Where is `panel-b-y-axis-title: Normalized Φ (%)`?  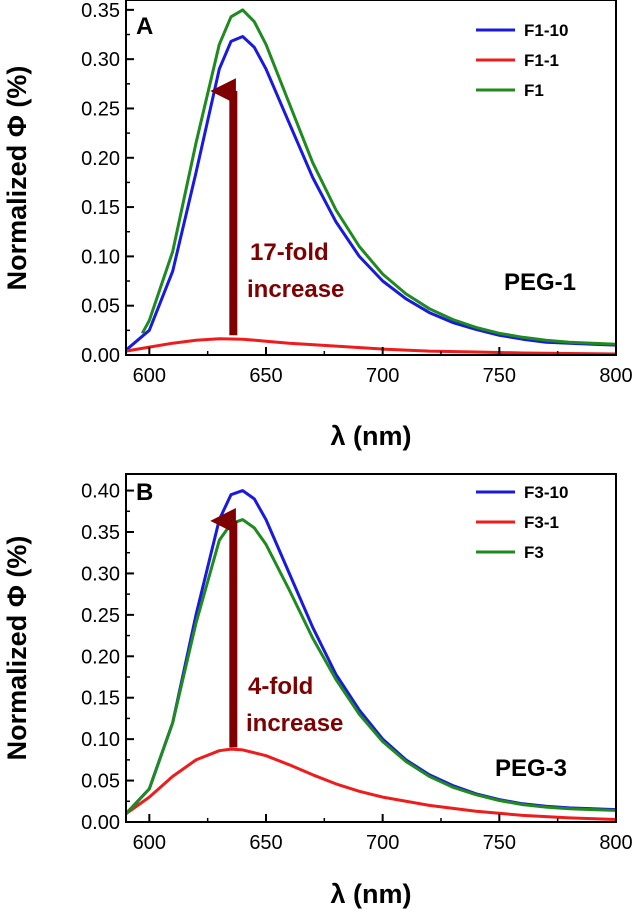 panel-b-y-axis-title: Normalized Φ (%) is located at coordinates (17, 648).